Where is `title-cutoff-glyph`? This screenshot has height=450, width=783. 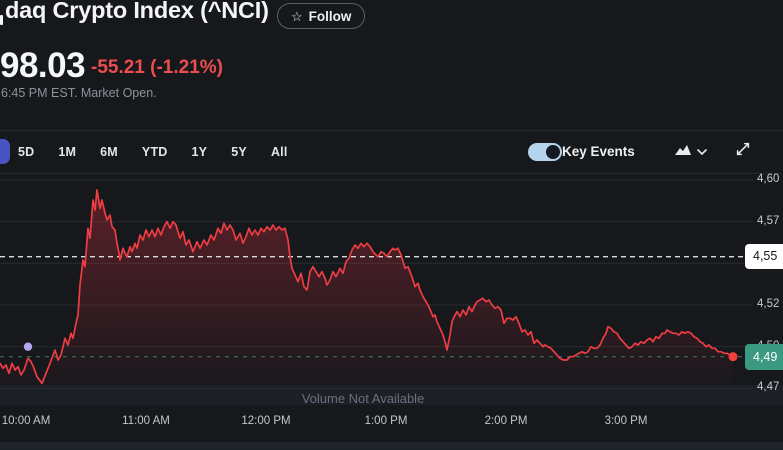
title-cutoff-glyph is located at coordinates (1, 20).